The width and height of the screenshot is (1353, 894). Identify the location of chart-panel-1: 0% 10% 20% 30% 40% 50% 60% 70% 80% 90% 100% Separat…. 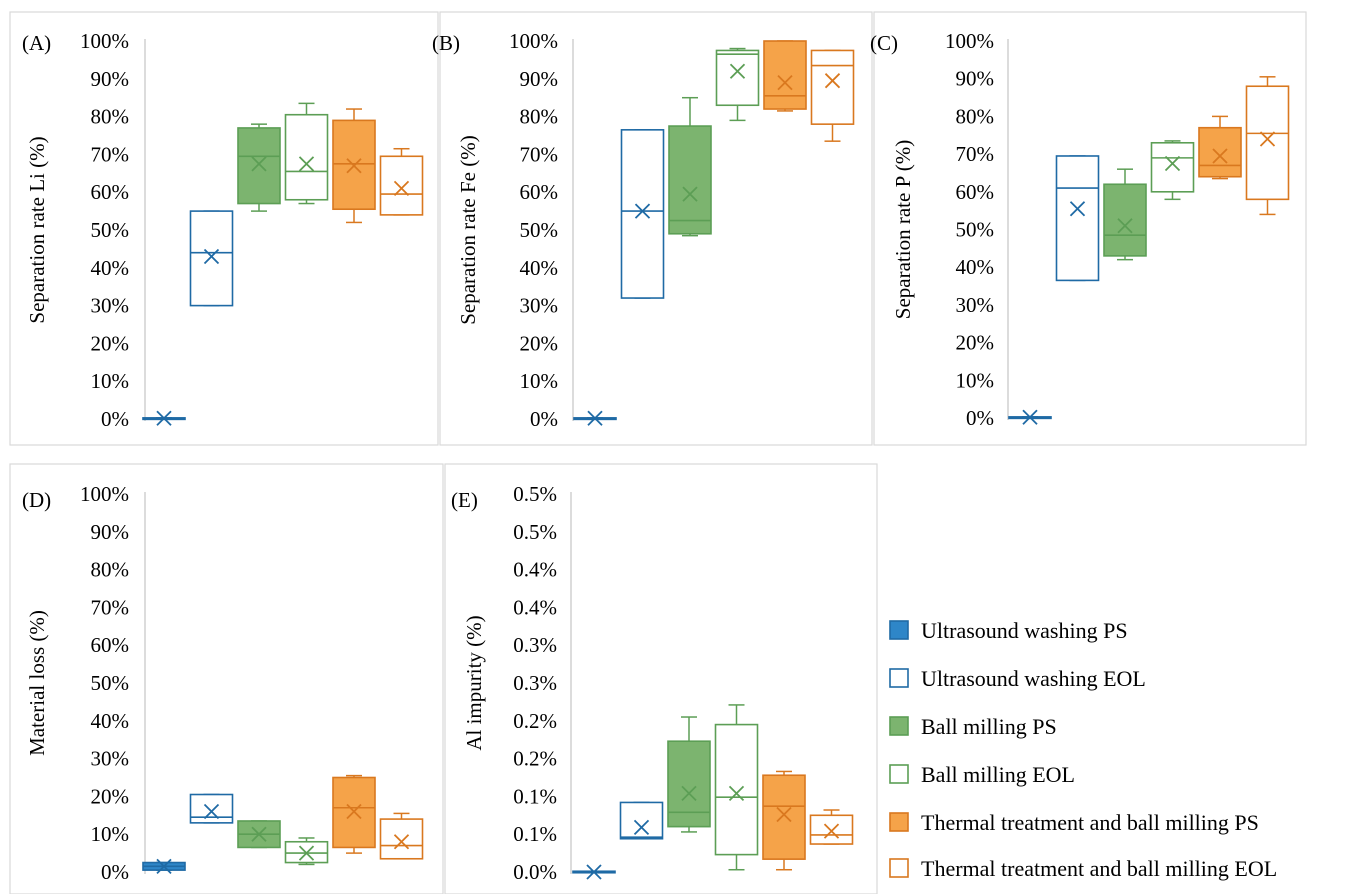
(223, 230).